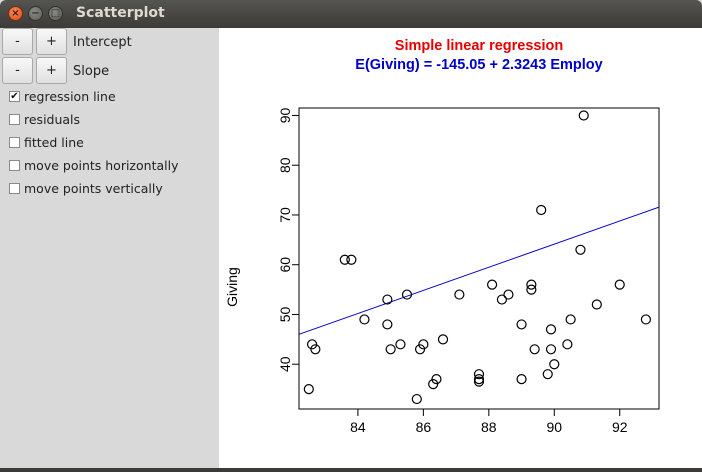 This screenshot has width=702, height=472. Describe the element at coordinates (17, 41) in the screenshot. I see `intercept-decrease-button: -` at that location.